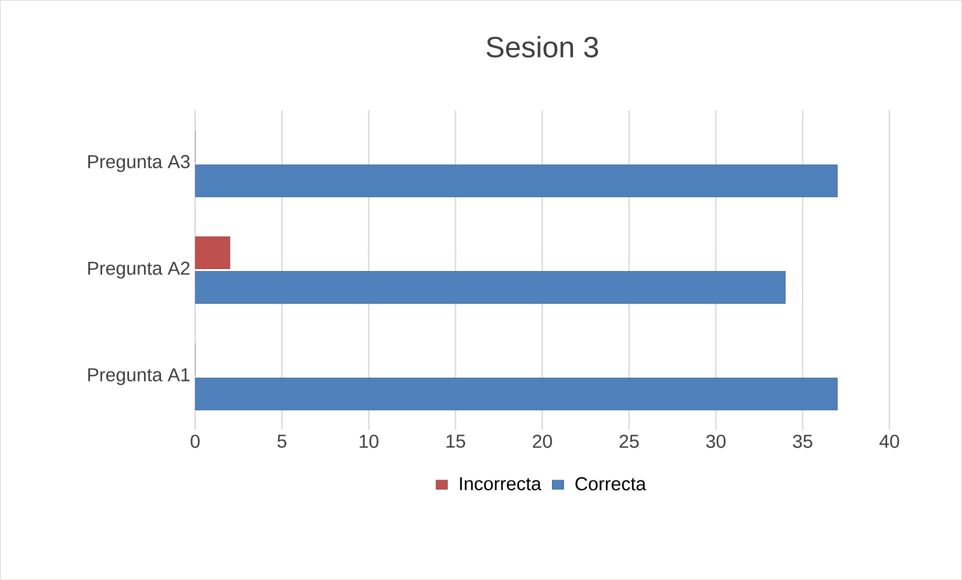 Image resolution: width=962 pixels, height=580 pixels. What do you see at coordinates (542, 47) in the screenshot?
I see `chart-title: Sesion 3` at bounding box center [542, 47].